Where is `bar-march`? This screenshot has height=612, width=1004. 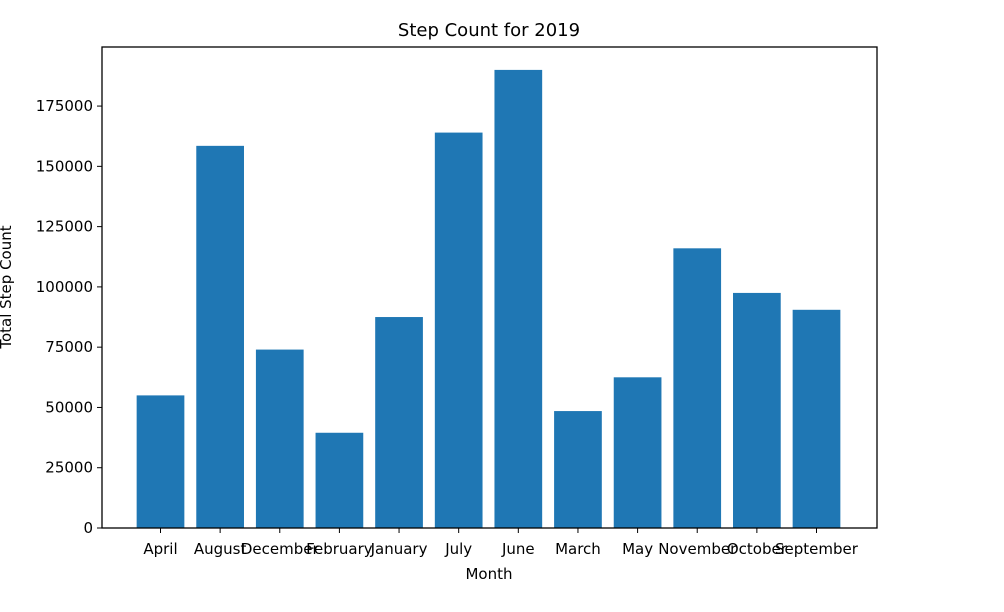 bar-march is located at coordinates (578, 469).